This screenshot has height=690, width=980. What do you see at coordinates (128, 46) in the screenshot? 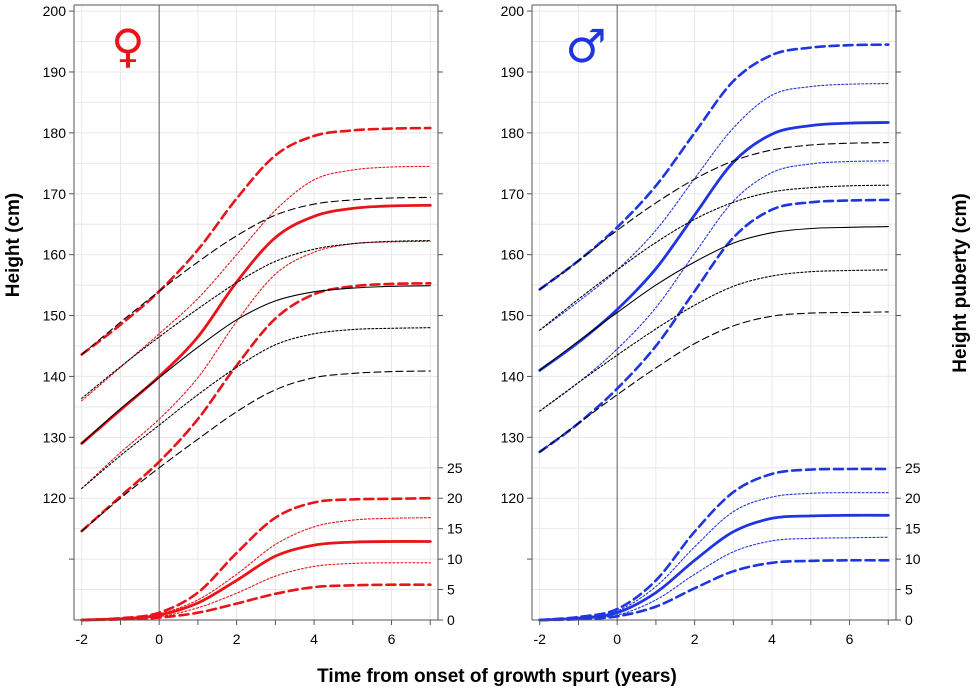
I see `female-symbol: ♀` at bounding box center [128, 46].